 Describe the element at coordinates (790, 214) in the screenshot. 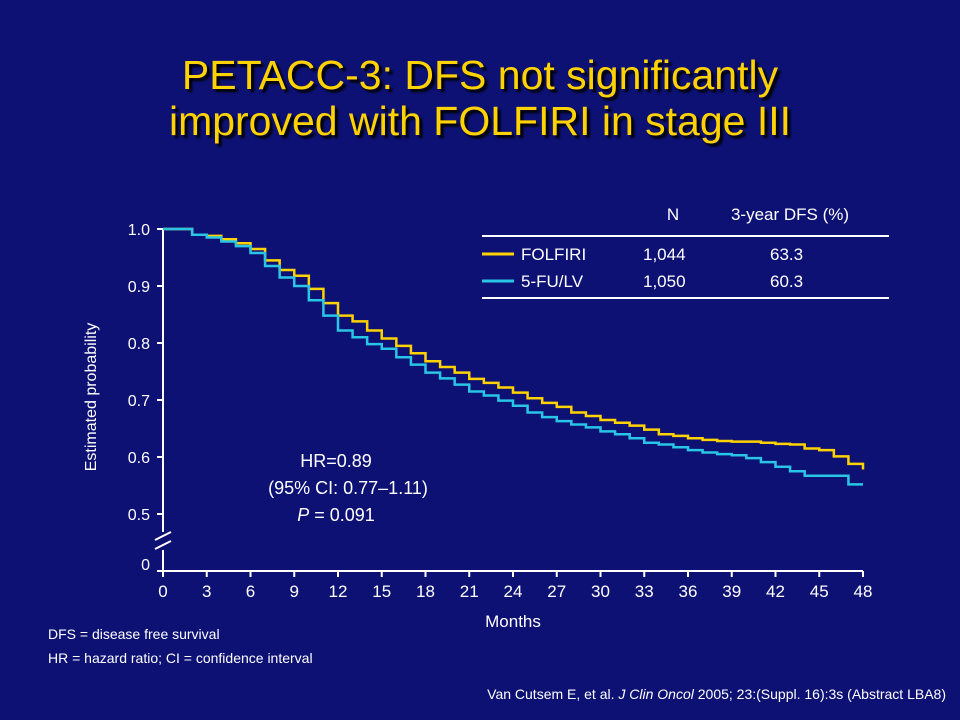

I see `legend-header-dfs: 3-year DFS (%)` at that location.